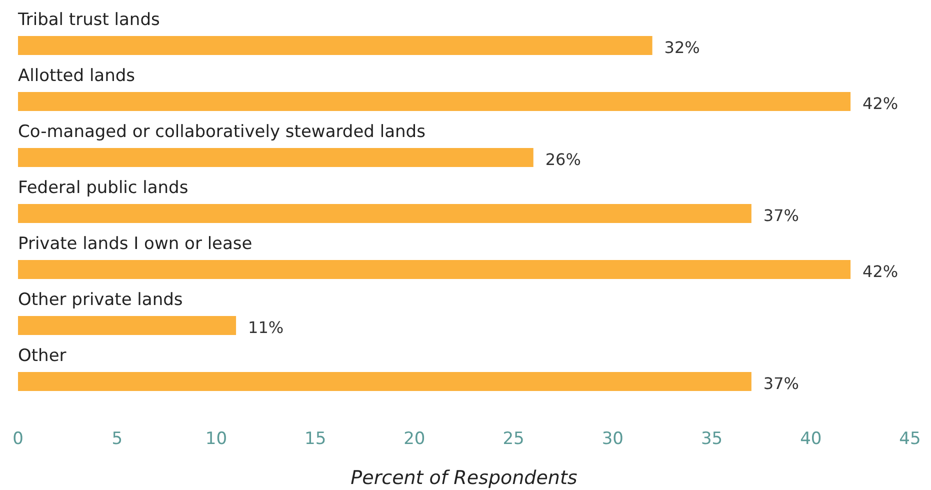 Image resolution: width=931 pixels, height=490 pixels. Describe the element at coordinates (910, 439) in the screenshot. I see `x-tick-label: 45` at that location.